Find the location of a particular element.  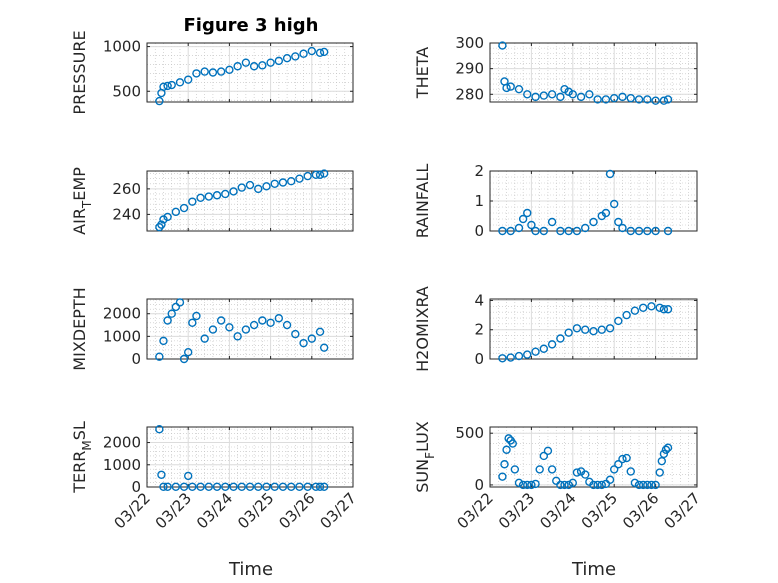

y-tick-label: 1 is located at coordinates (479, 201).